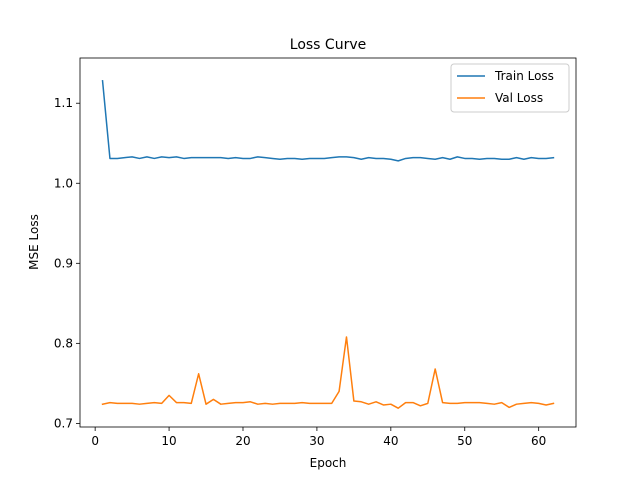 The width and height of the screenshot is (640, 480). What do you see at coordinates (524, 76) in the screenshot?
I see `legend-label-train-loss: Train Loss` at bounding box center [524, 76].